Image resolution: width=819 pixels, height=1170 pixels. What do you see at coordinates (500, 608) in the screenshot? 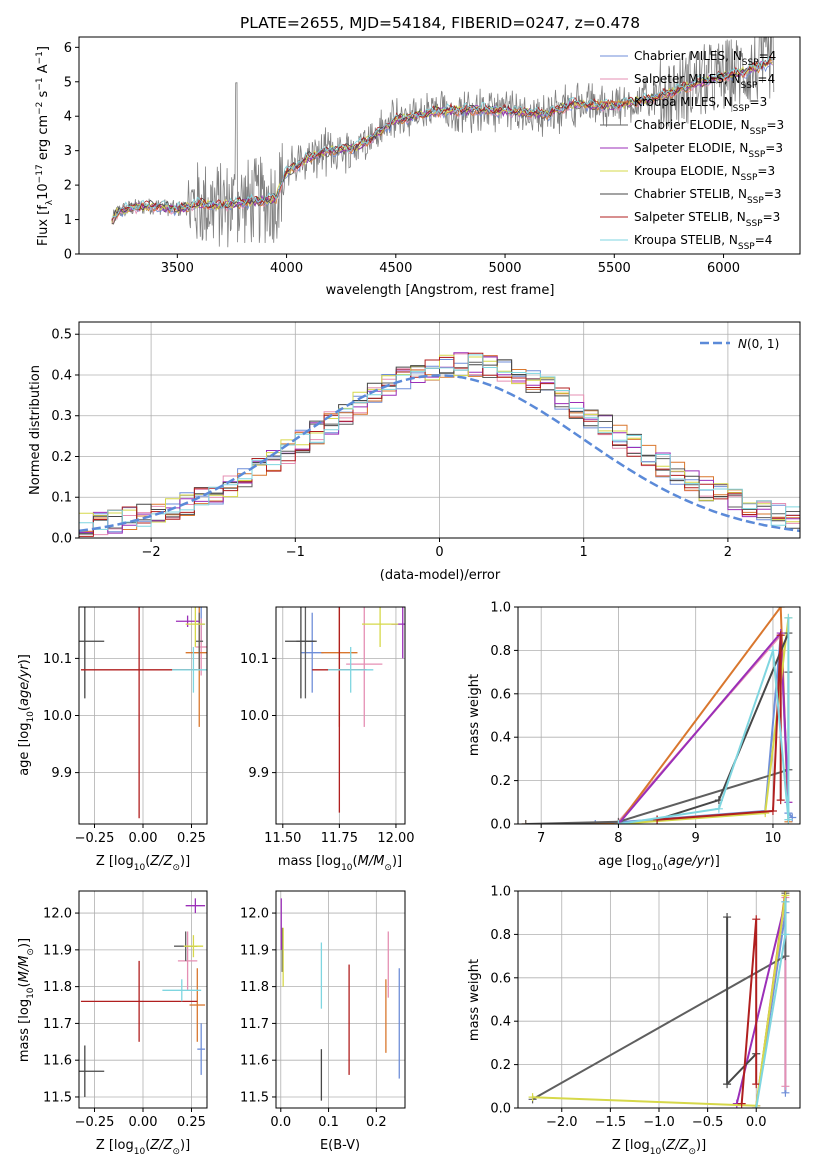
I see `y-tick-label: 1.0` at bounding box center [500, 608].